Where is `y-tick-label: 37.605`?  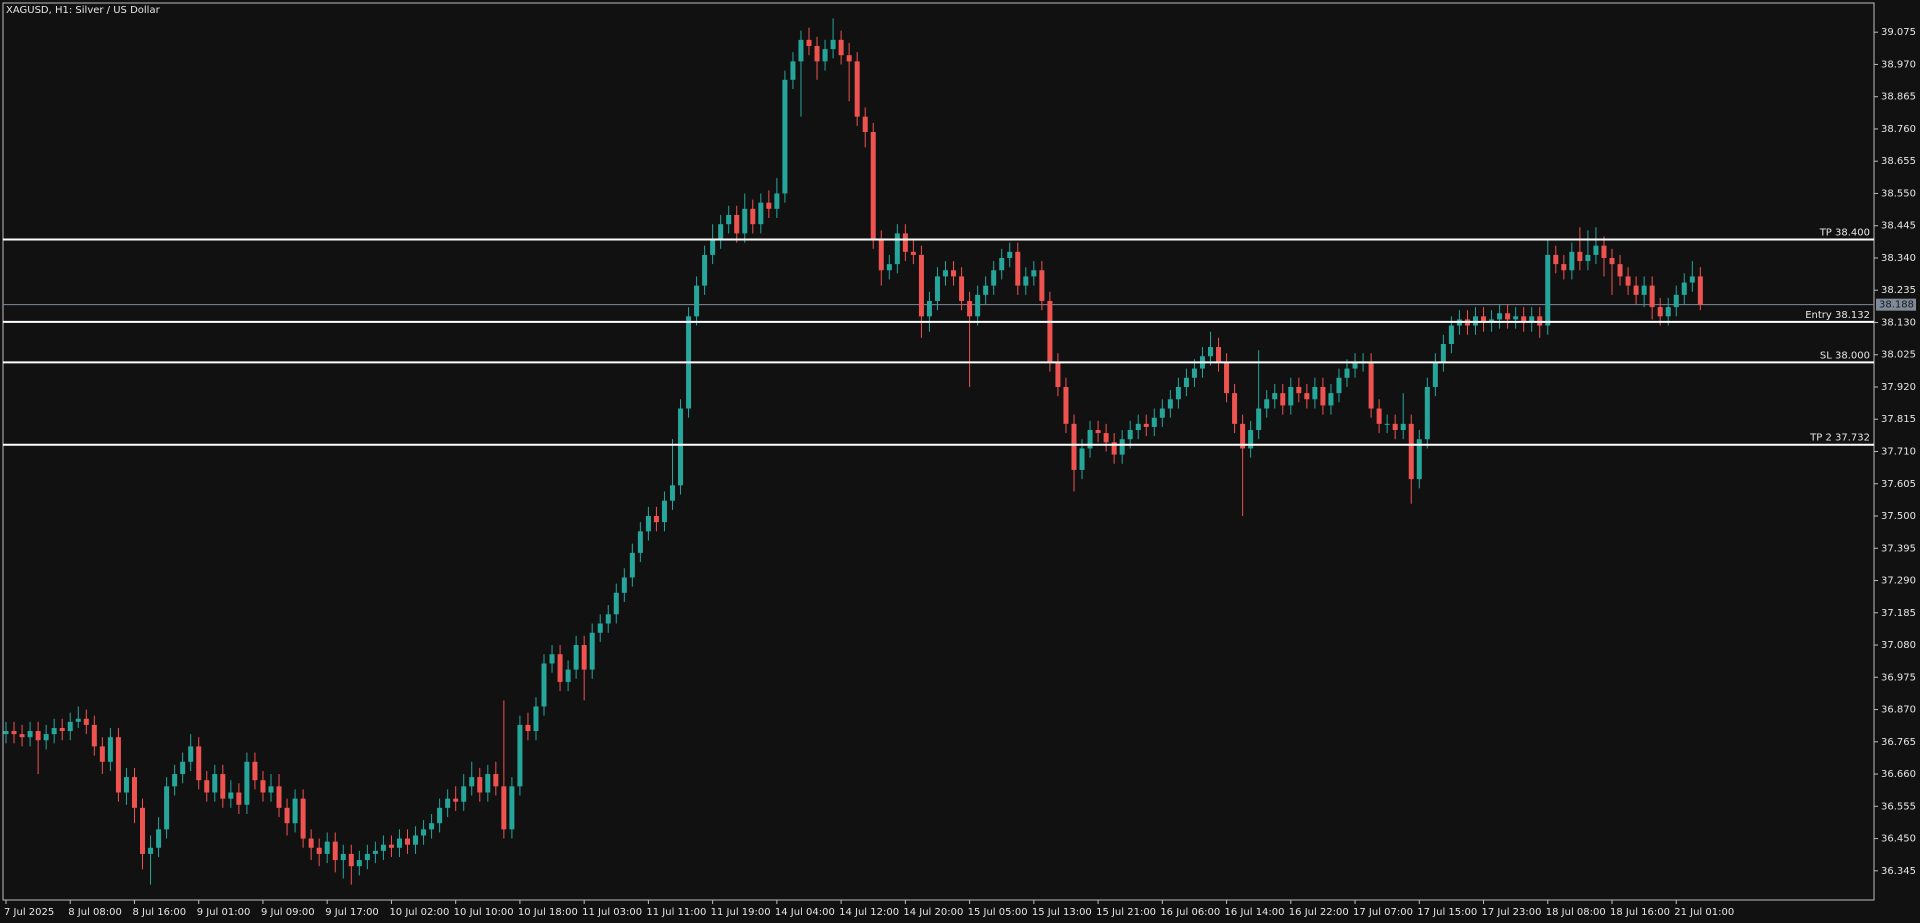
y-tick-label: 37.605 is located at coordinates (1898, 484).